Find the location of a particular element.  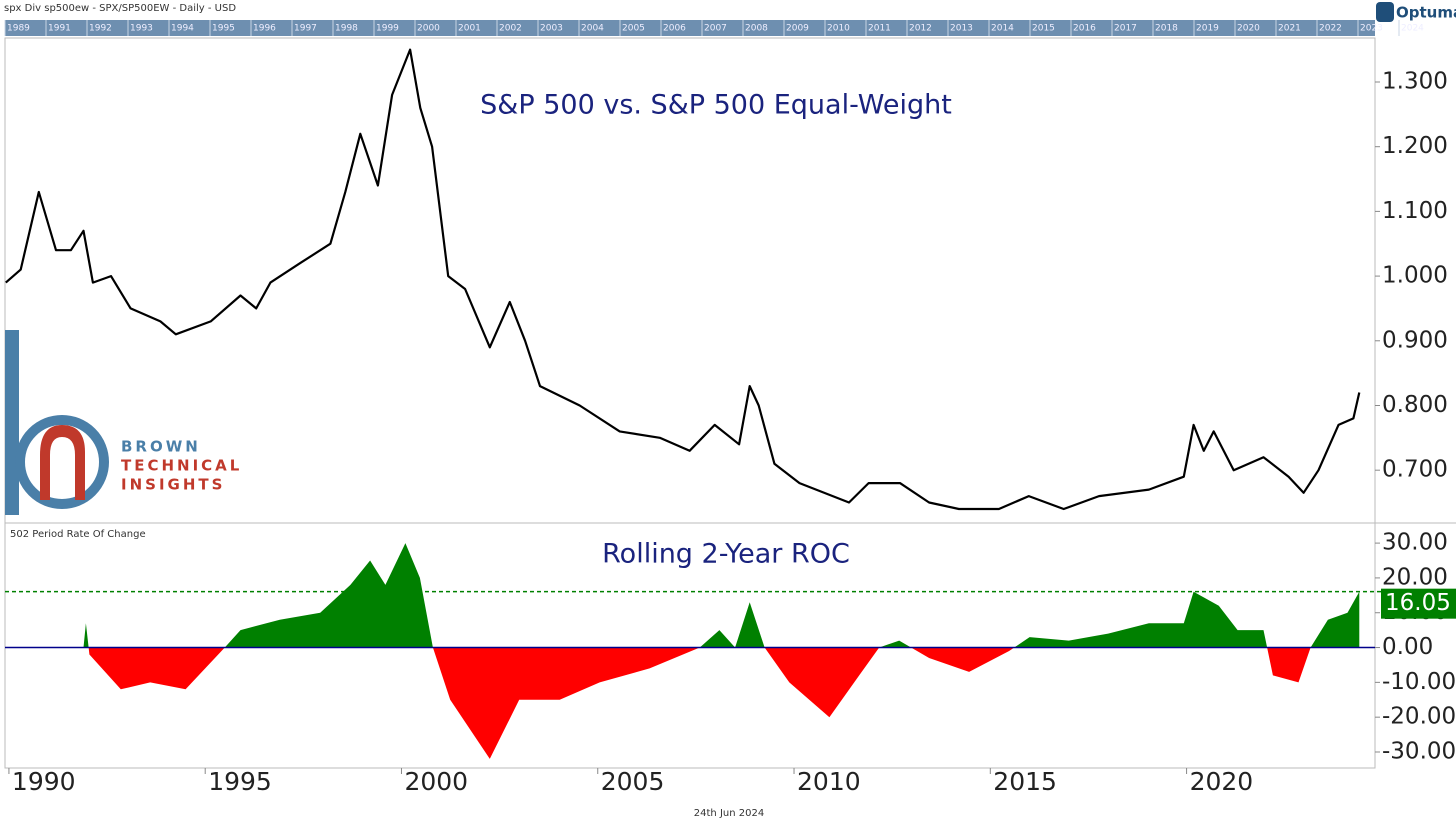

x-tick-label: 2020 is located at coordinates (1222, 781).